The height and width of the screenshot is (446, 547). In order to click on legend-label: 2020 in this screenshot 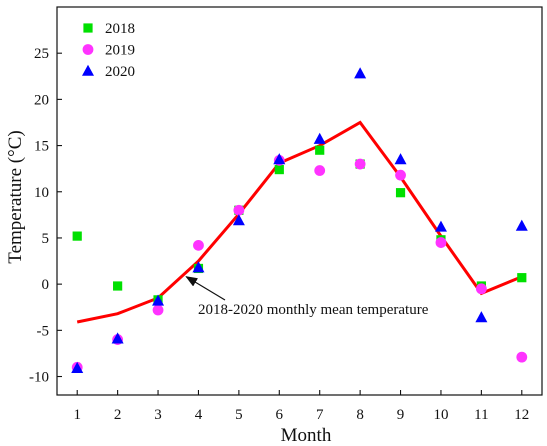, I will do `click(120, 72)`.